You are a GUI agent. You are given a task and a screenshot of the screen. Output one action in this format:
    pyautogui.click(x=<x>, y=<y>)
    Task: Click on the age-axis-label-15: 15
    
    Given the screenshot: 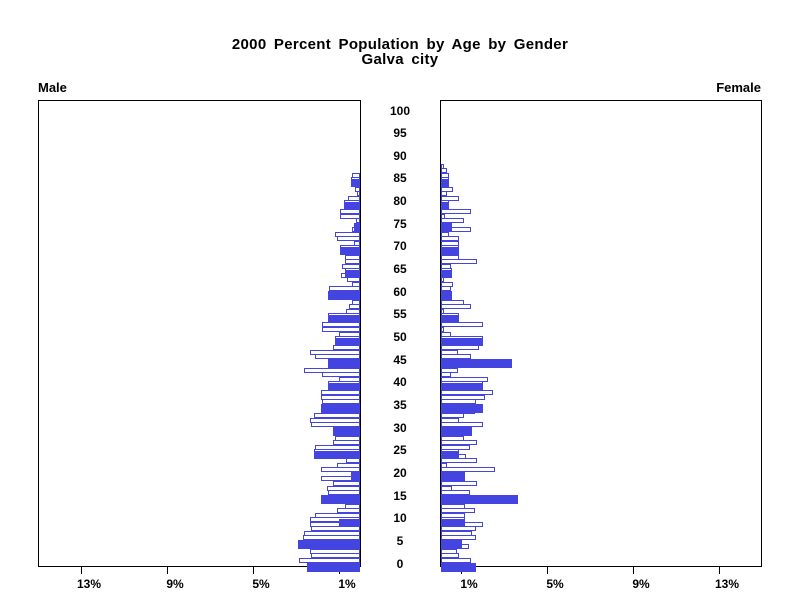 What is the action you would take?
    pyautogui.click(x=400, y=495)
    